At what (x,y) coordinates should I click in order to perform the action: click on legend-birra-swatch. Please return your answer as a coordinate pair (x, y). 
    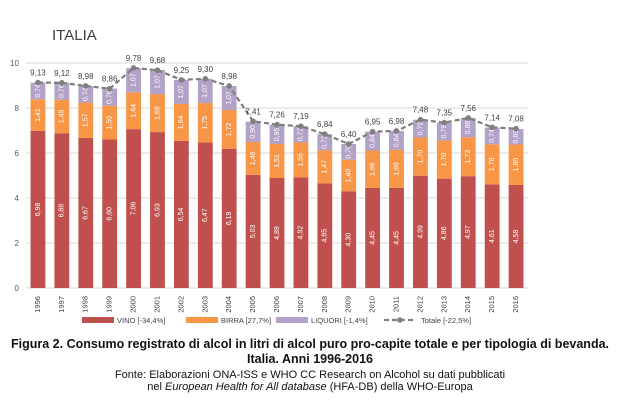
    Looking at the image, I should click on (202, 320).